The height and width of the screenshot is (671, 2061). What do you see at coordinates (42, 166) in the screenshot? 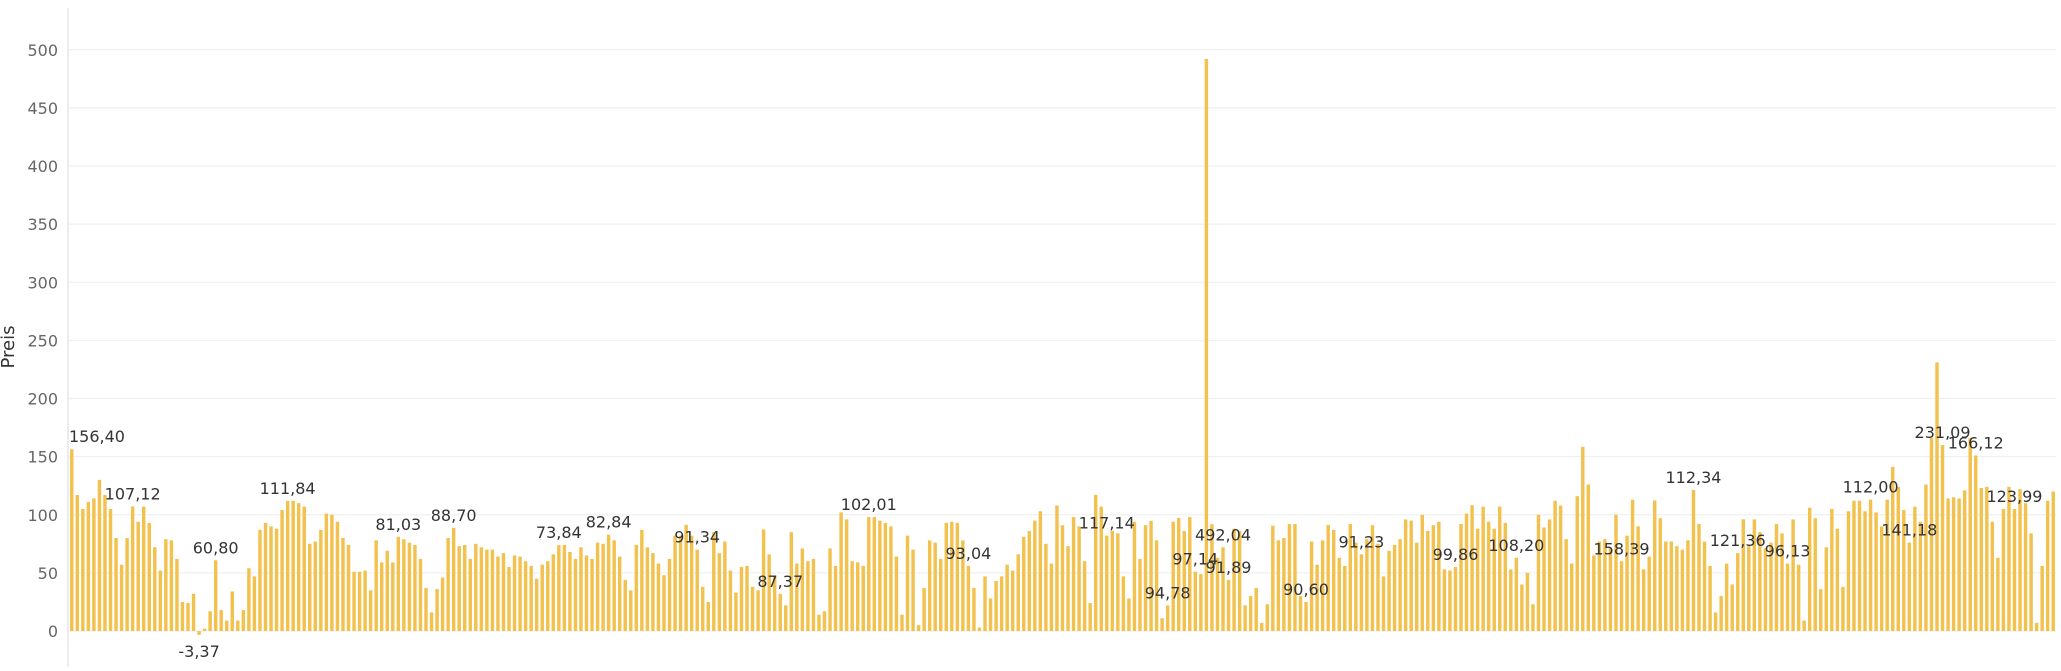
I see `y-tick-label: 400` at bounding box center [42, 166].